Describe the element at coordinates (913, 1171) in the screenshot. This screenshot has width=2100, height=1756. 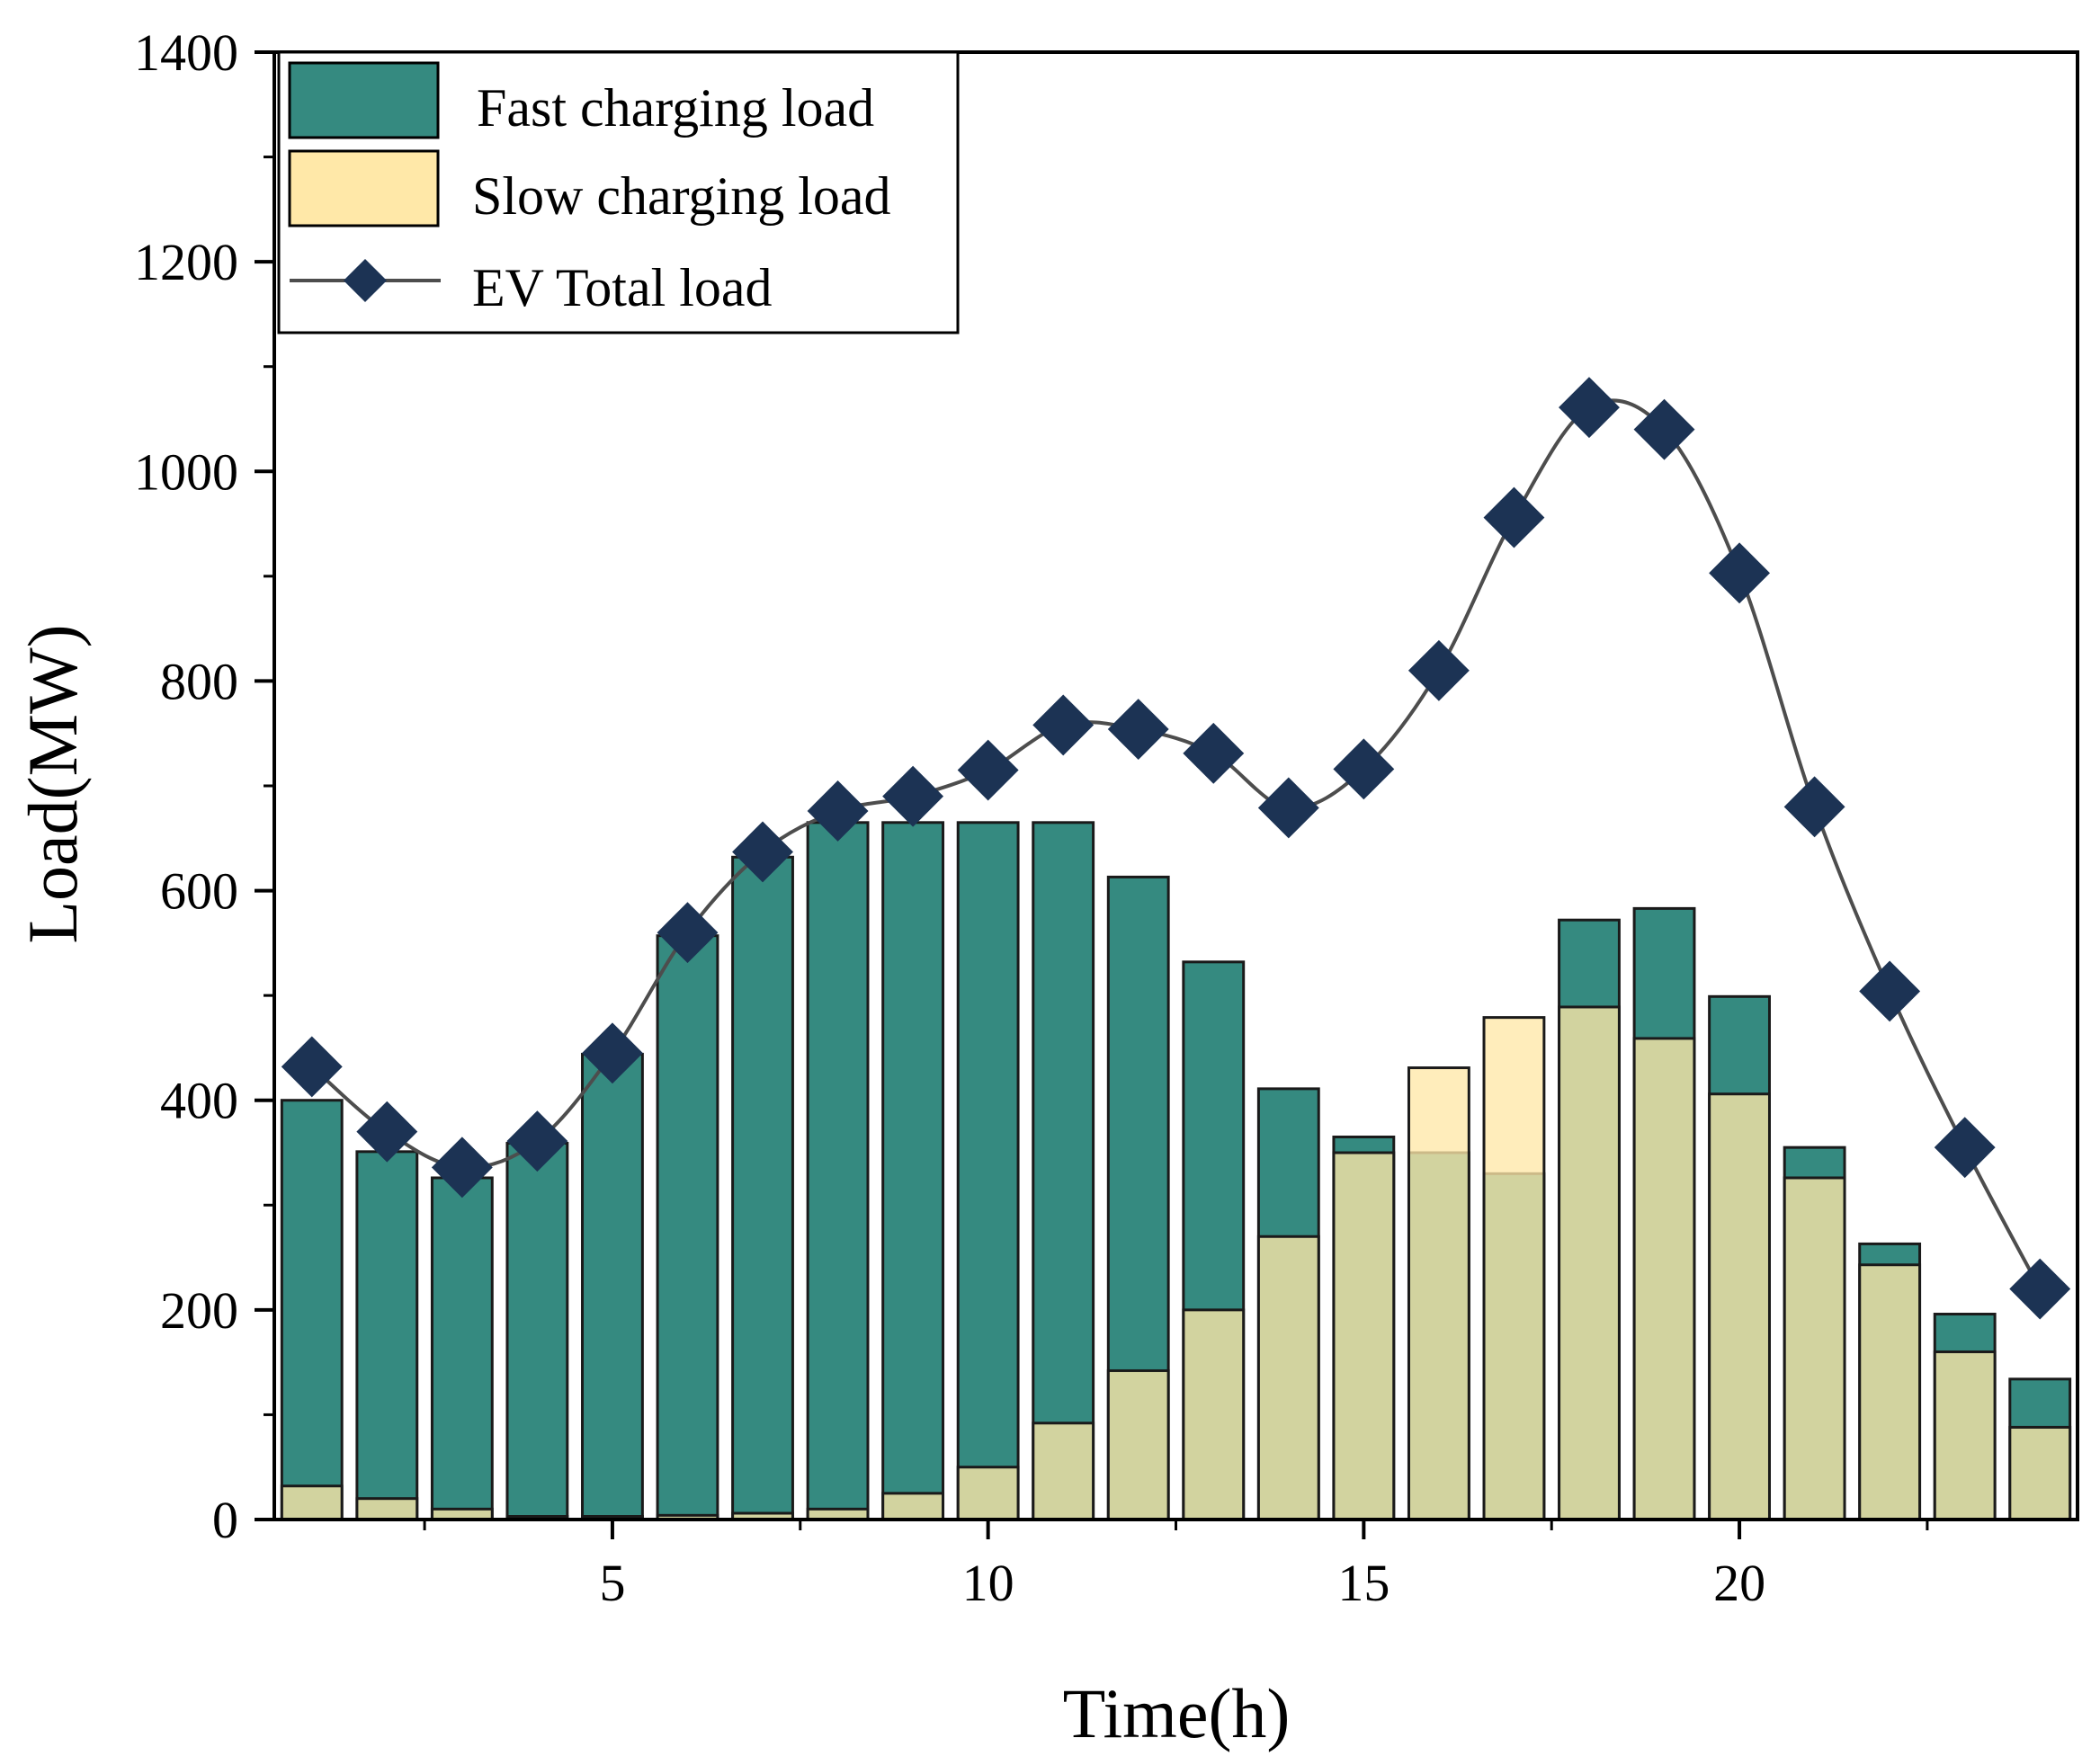
I see `bar-fast-h9` at that location.